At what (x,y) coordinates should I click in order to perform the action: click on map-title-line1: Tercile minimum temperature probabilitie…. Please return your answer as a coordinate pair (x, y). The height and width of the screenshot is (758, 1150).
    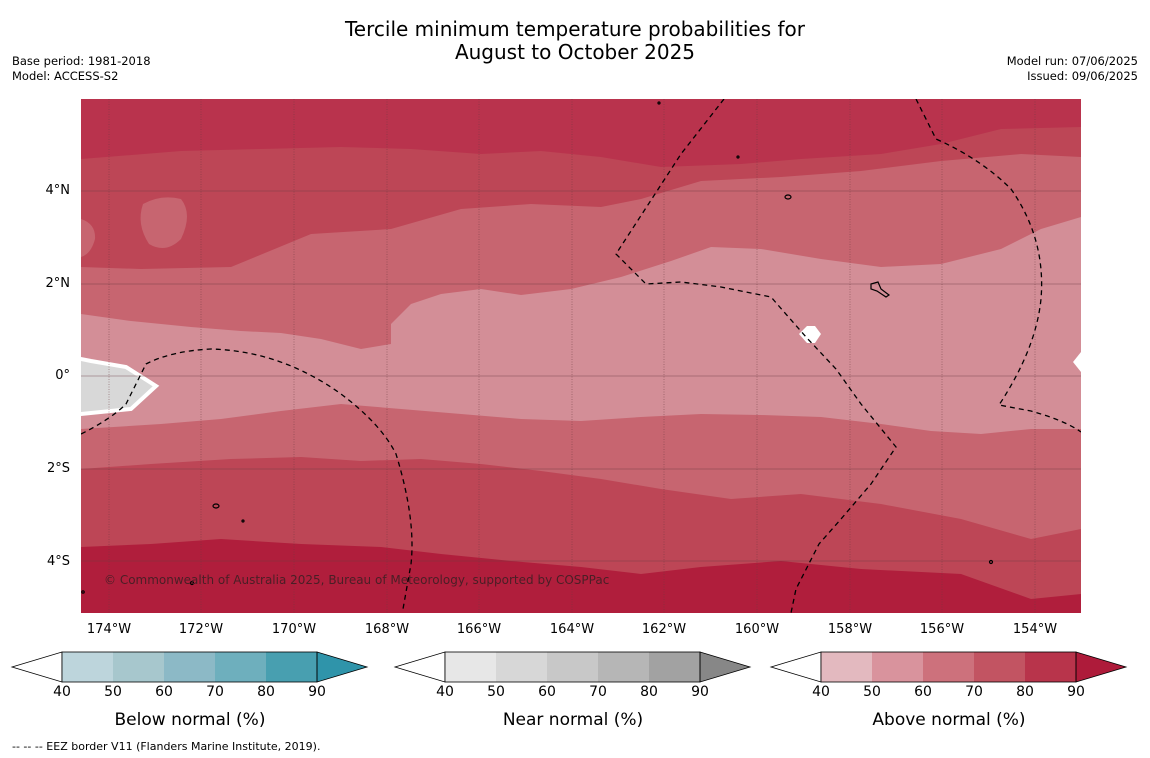
    Looking at the image, I should click on (575, 29).